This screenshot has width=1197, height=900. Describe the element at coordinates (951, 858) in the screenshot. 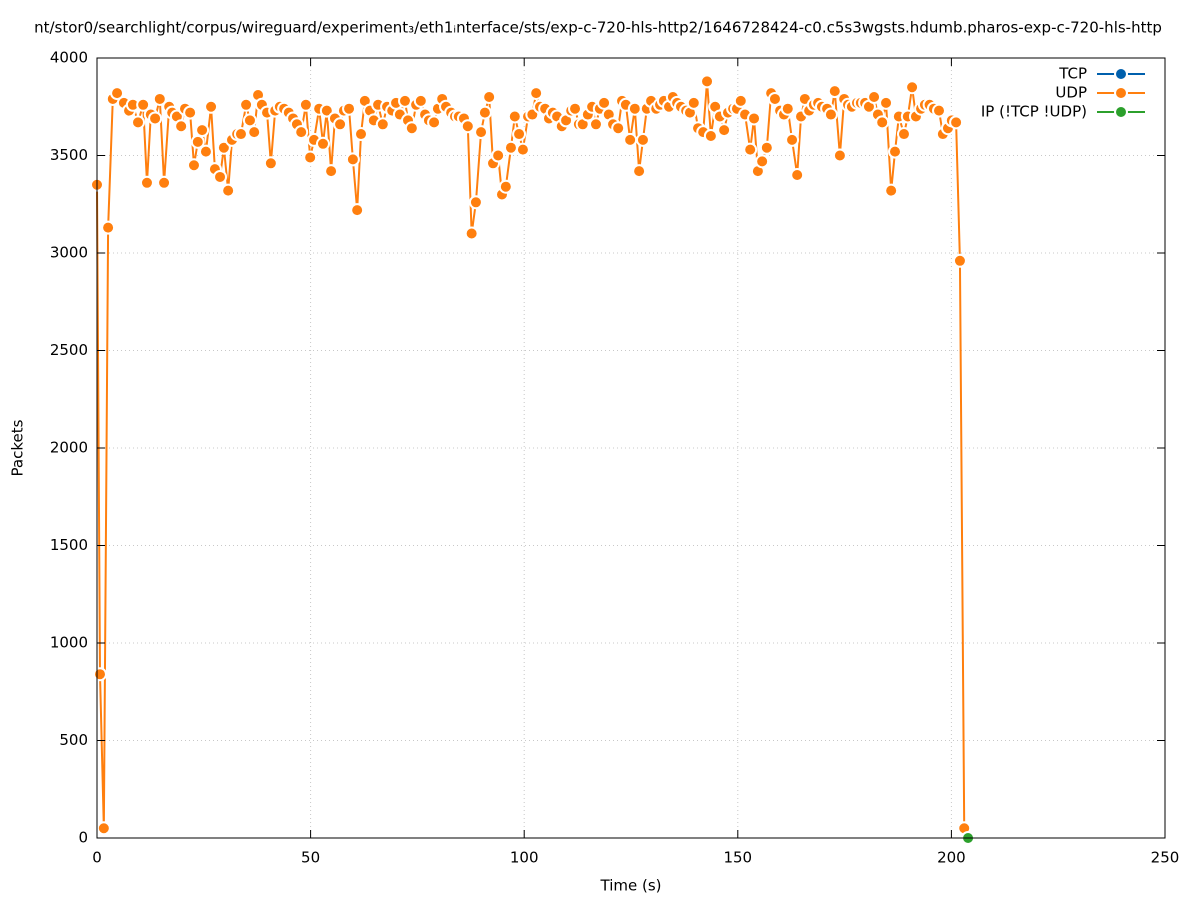

I see `x-tick-label: 200` at that location.